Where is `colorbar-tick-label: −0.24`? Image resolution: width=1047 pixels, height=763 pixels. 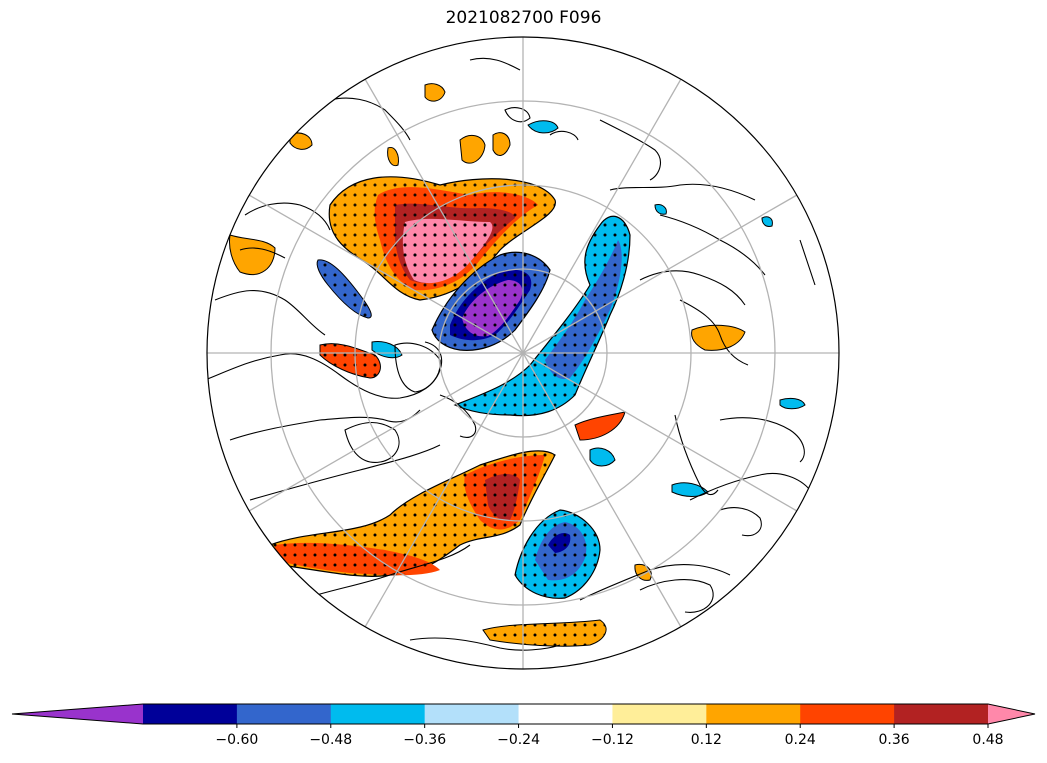 colorbar-tick-label: −0.24 is located at coordinates (518, 740).